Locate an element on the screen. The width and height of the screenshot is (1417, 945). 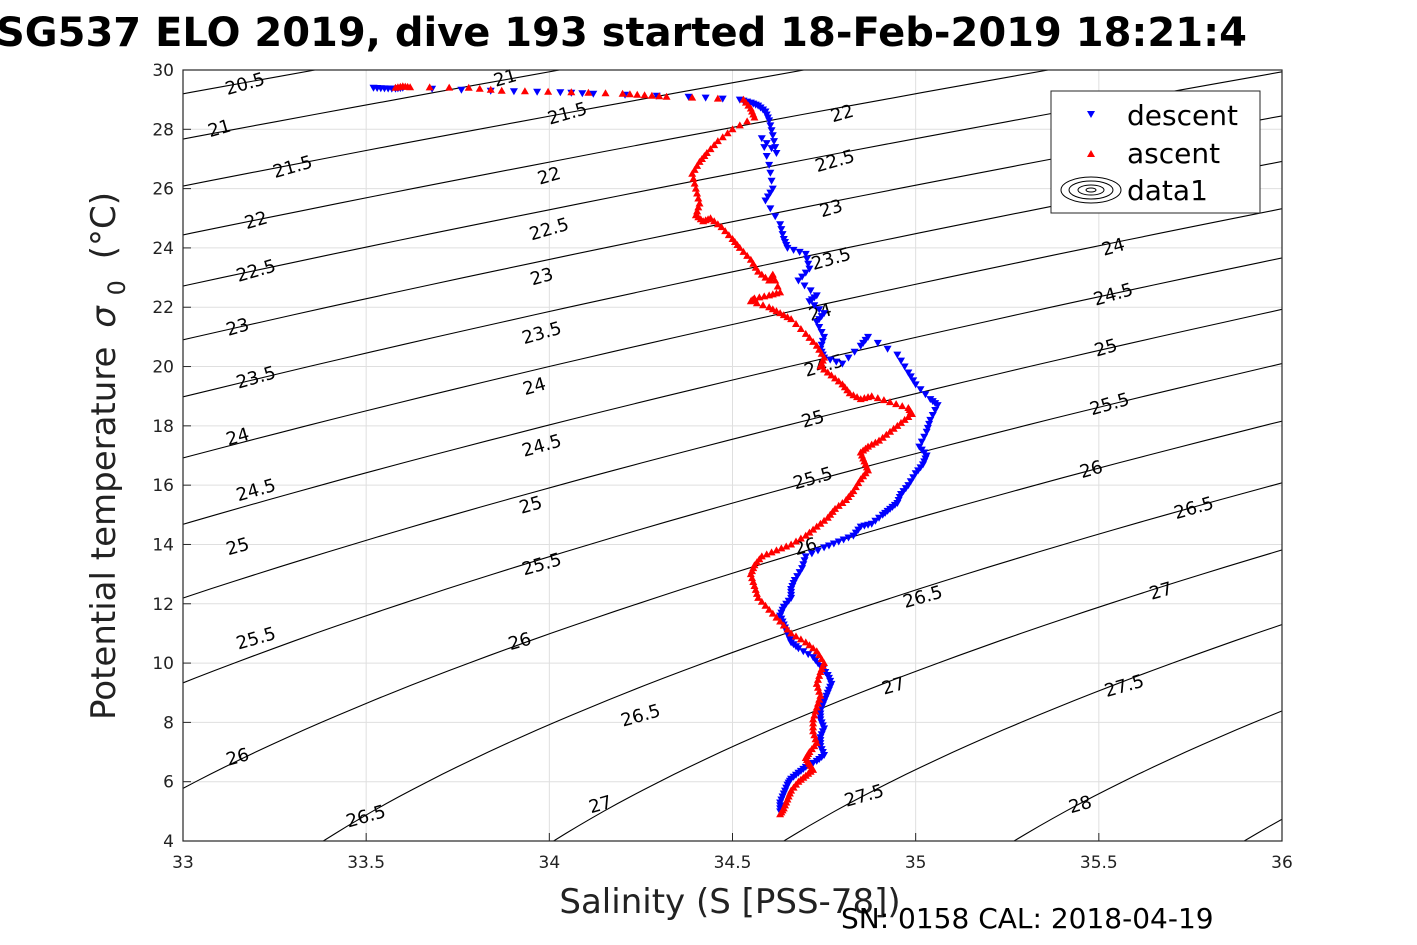
y-tick-label: 14 is located at coordinates (163, 545).